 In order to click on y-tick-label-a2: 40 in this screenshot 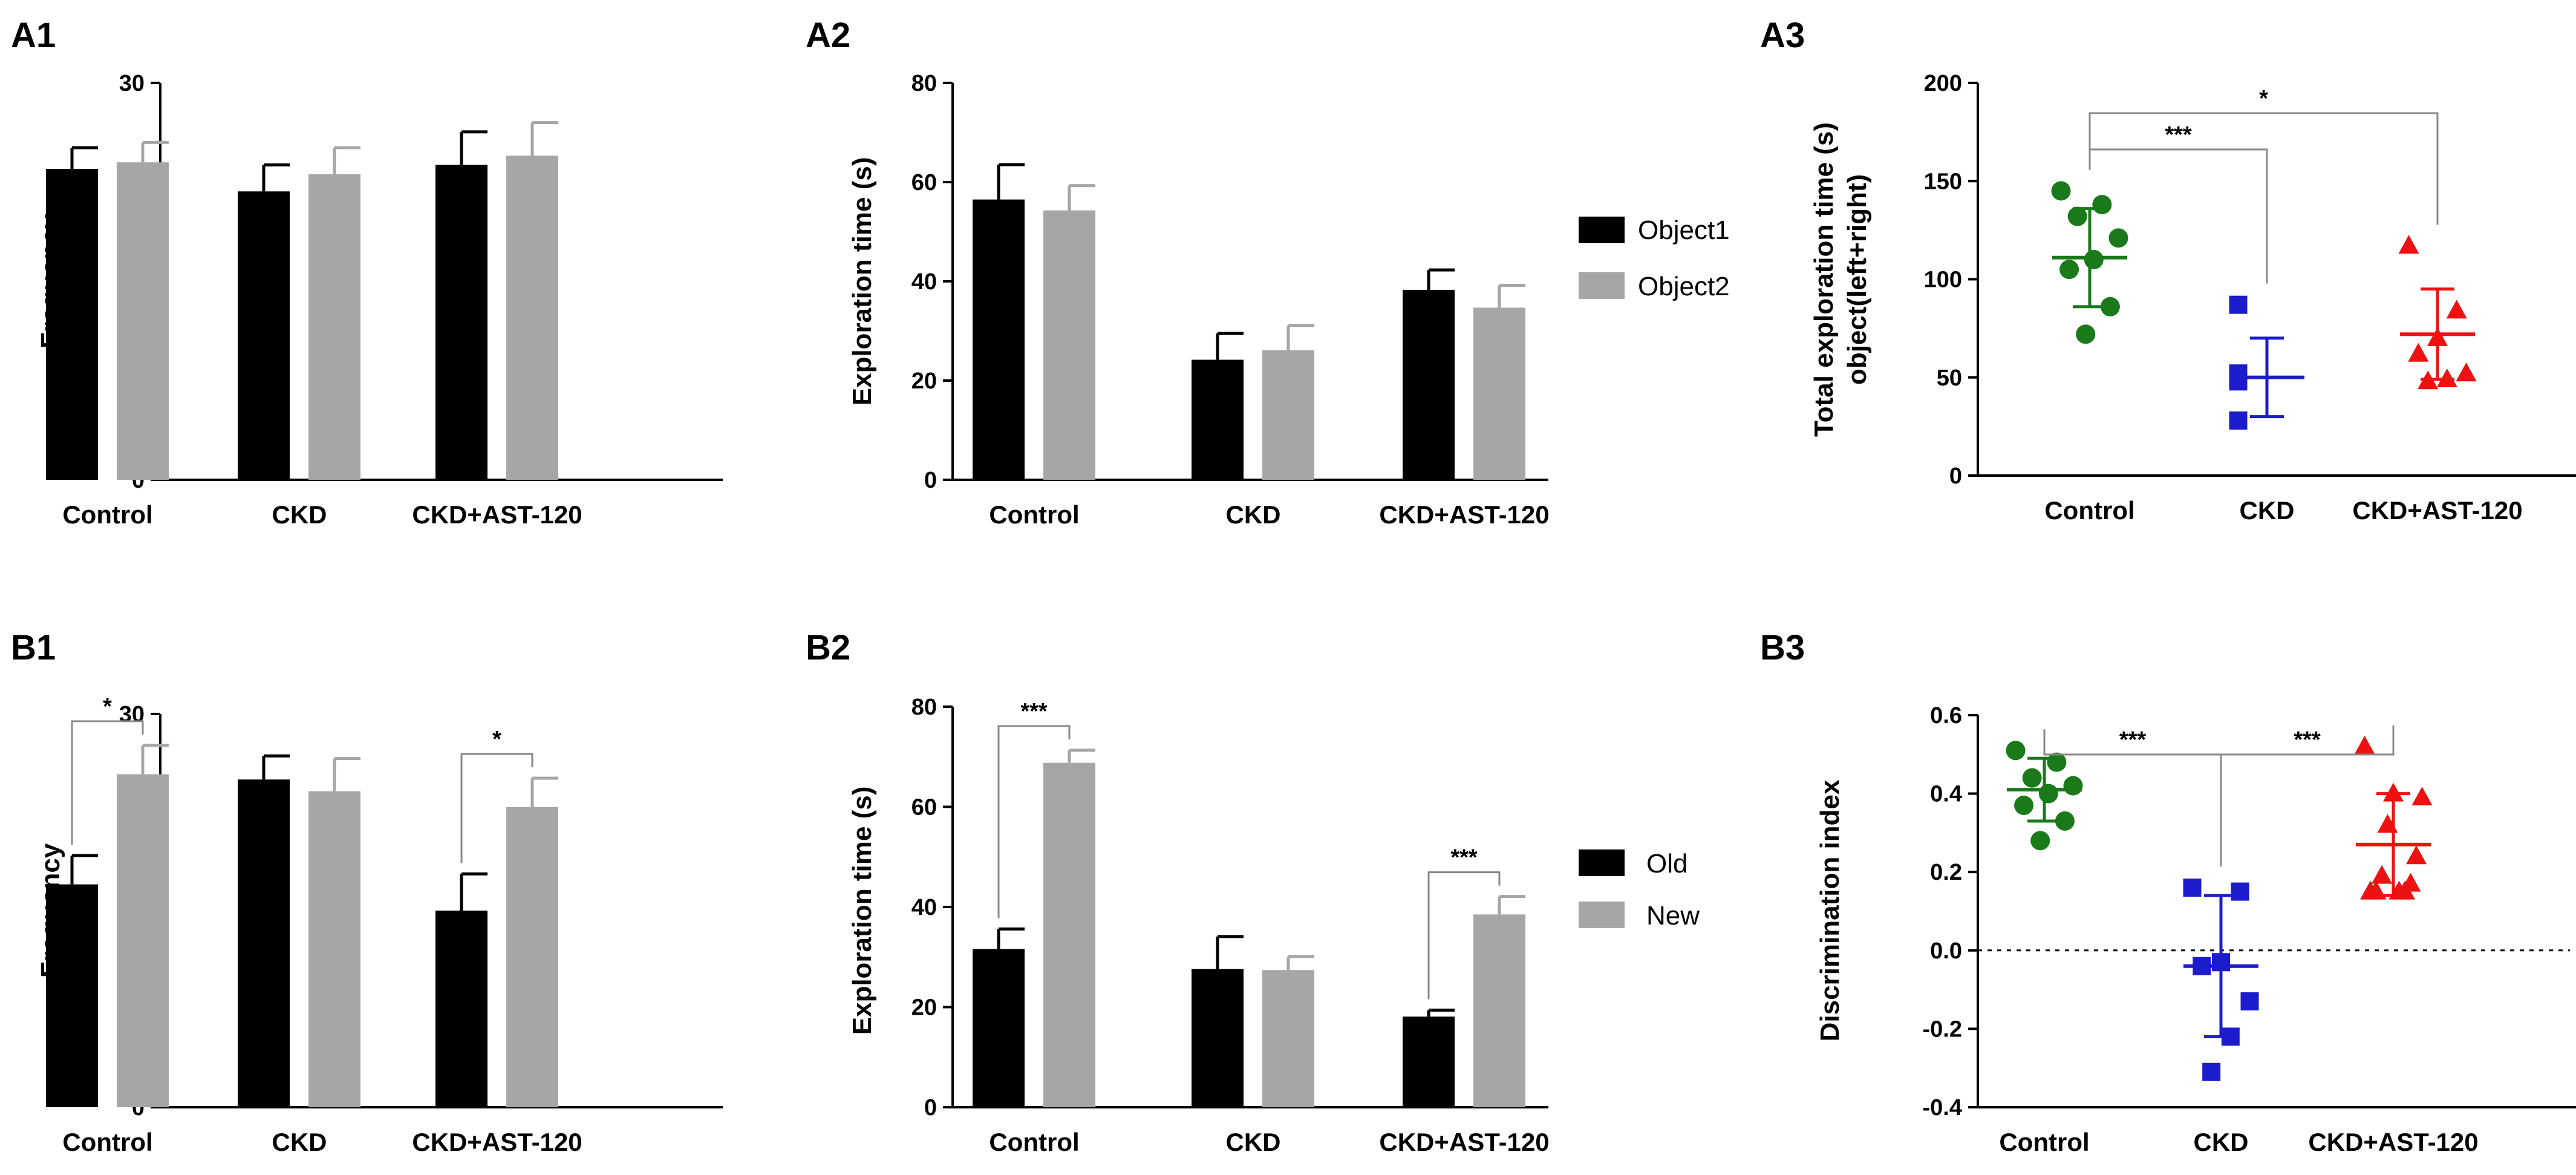, I will do `click(924, 282)`.